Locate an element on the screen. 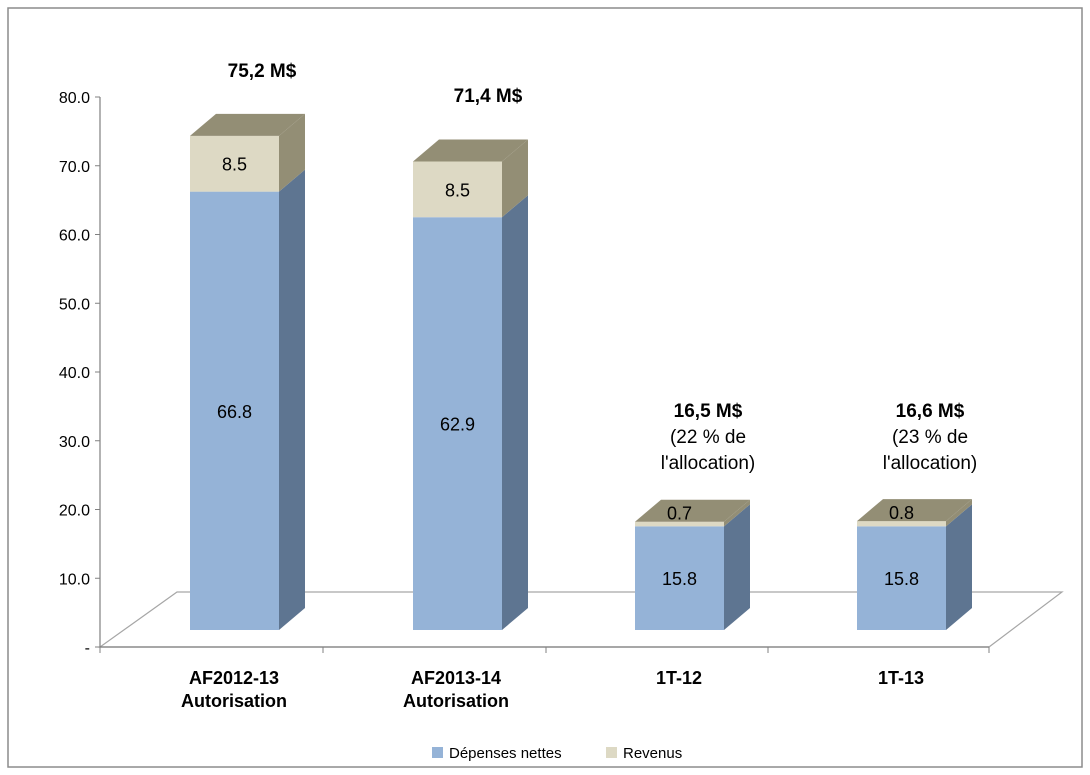 Image resolution: width=1090 pixels, height=775 pixels. y-tick-label: 30.0 is located at coordinates (74, 442).